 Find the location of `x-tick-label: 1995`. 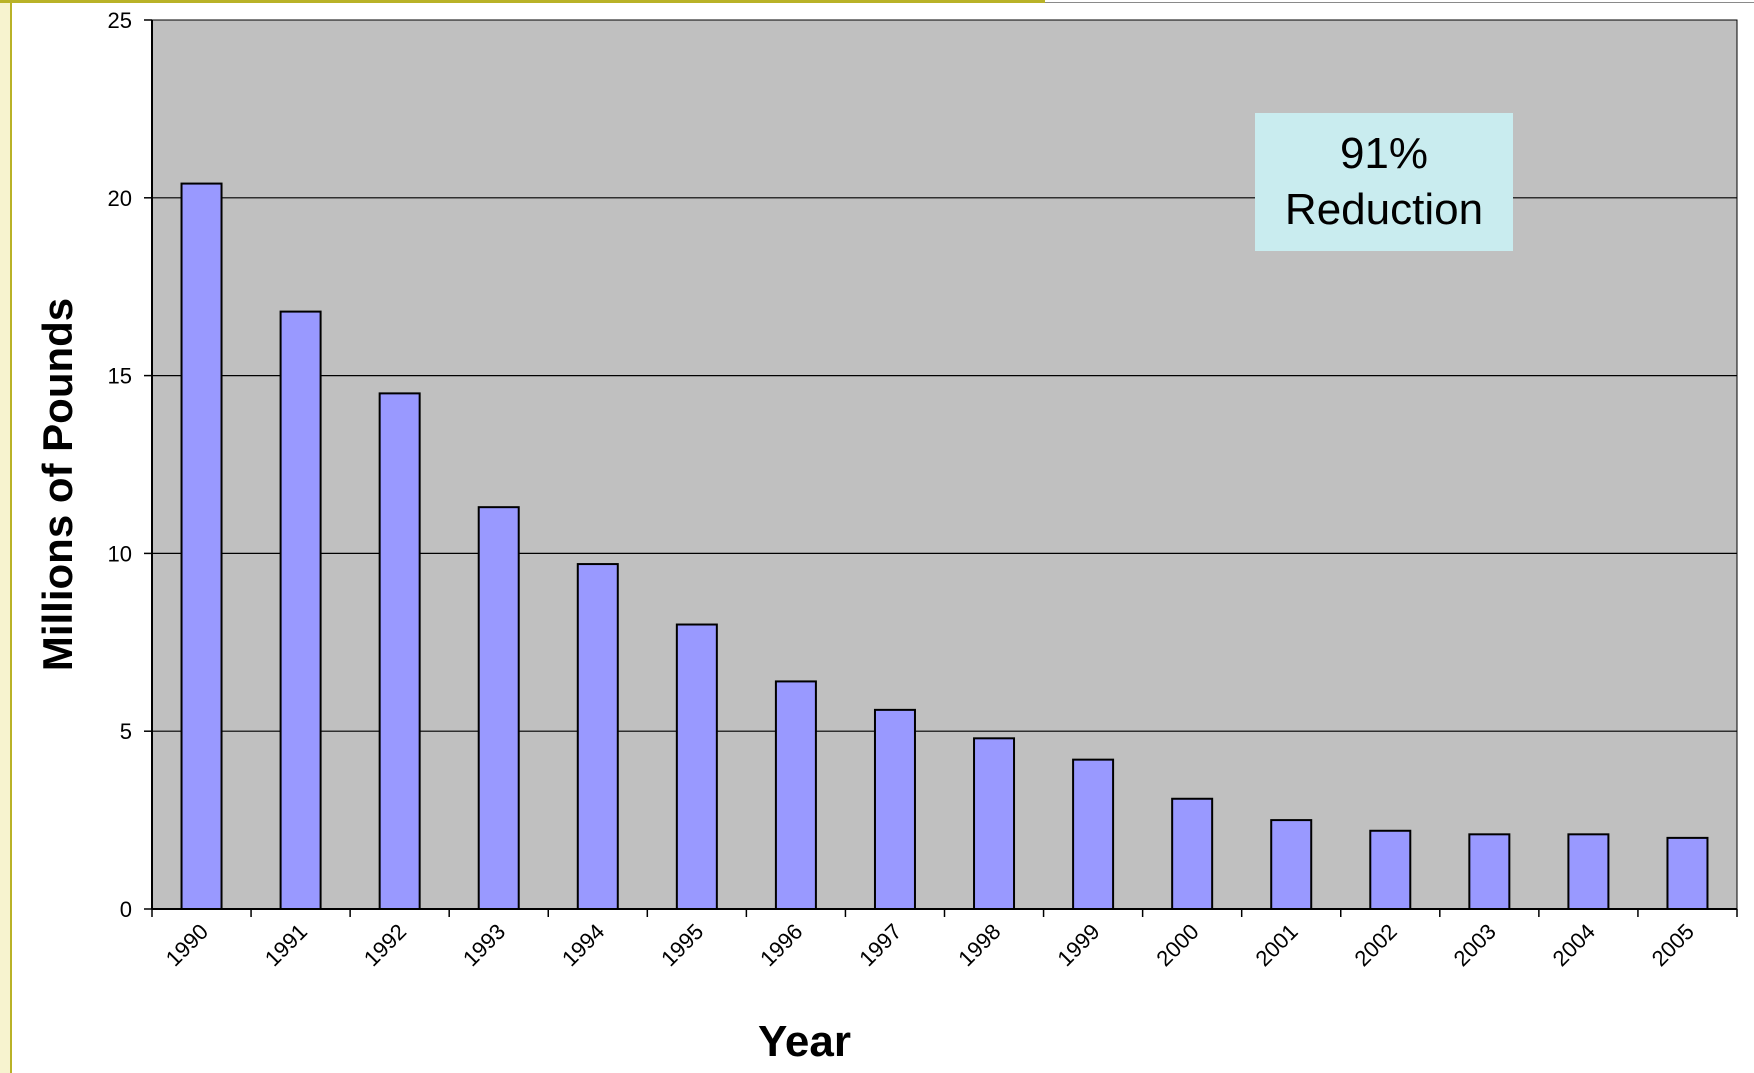

x-tick-label: 1995 is located at coordinates (682, 945).